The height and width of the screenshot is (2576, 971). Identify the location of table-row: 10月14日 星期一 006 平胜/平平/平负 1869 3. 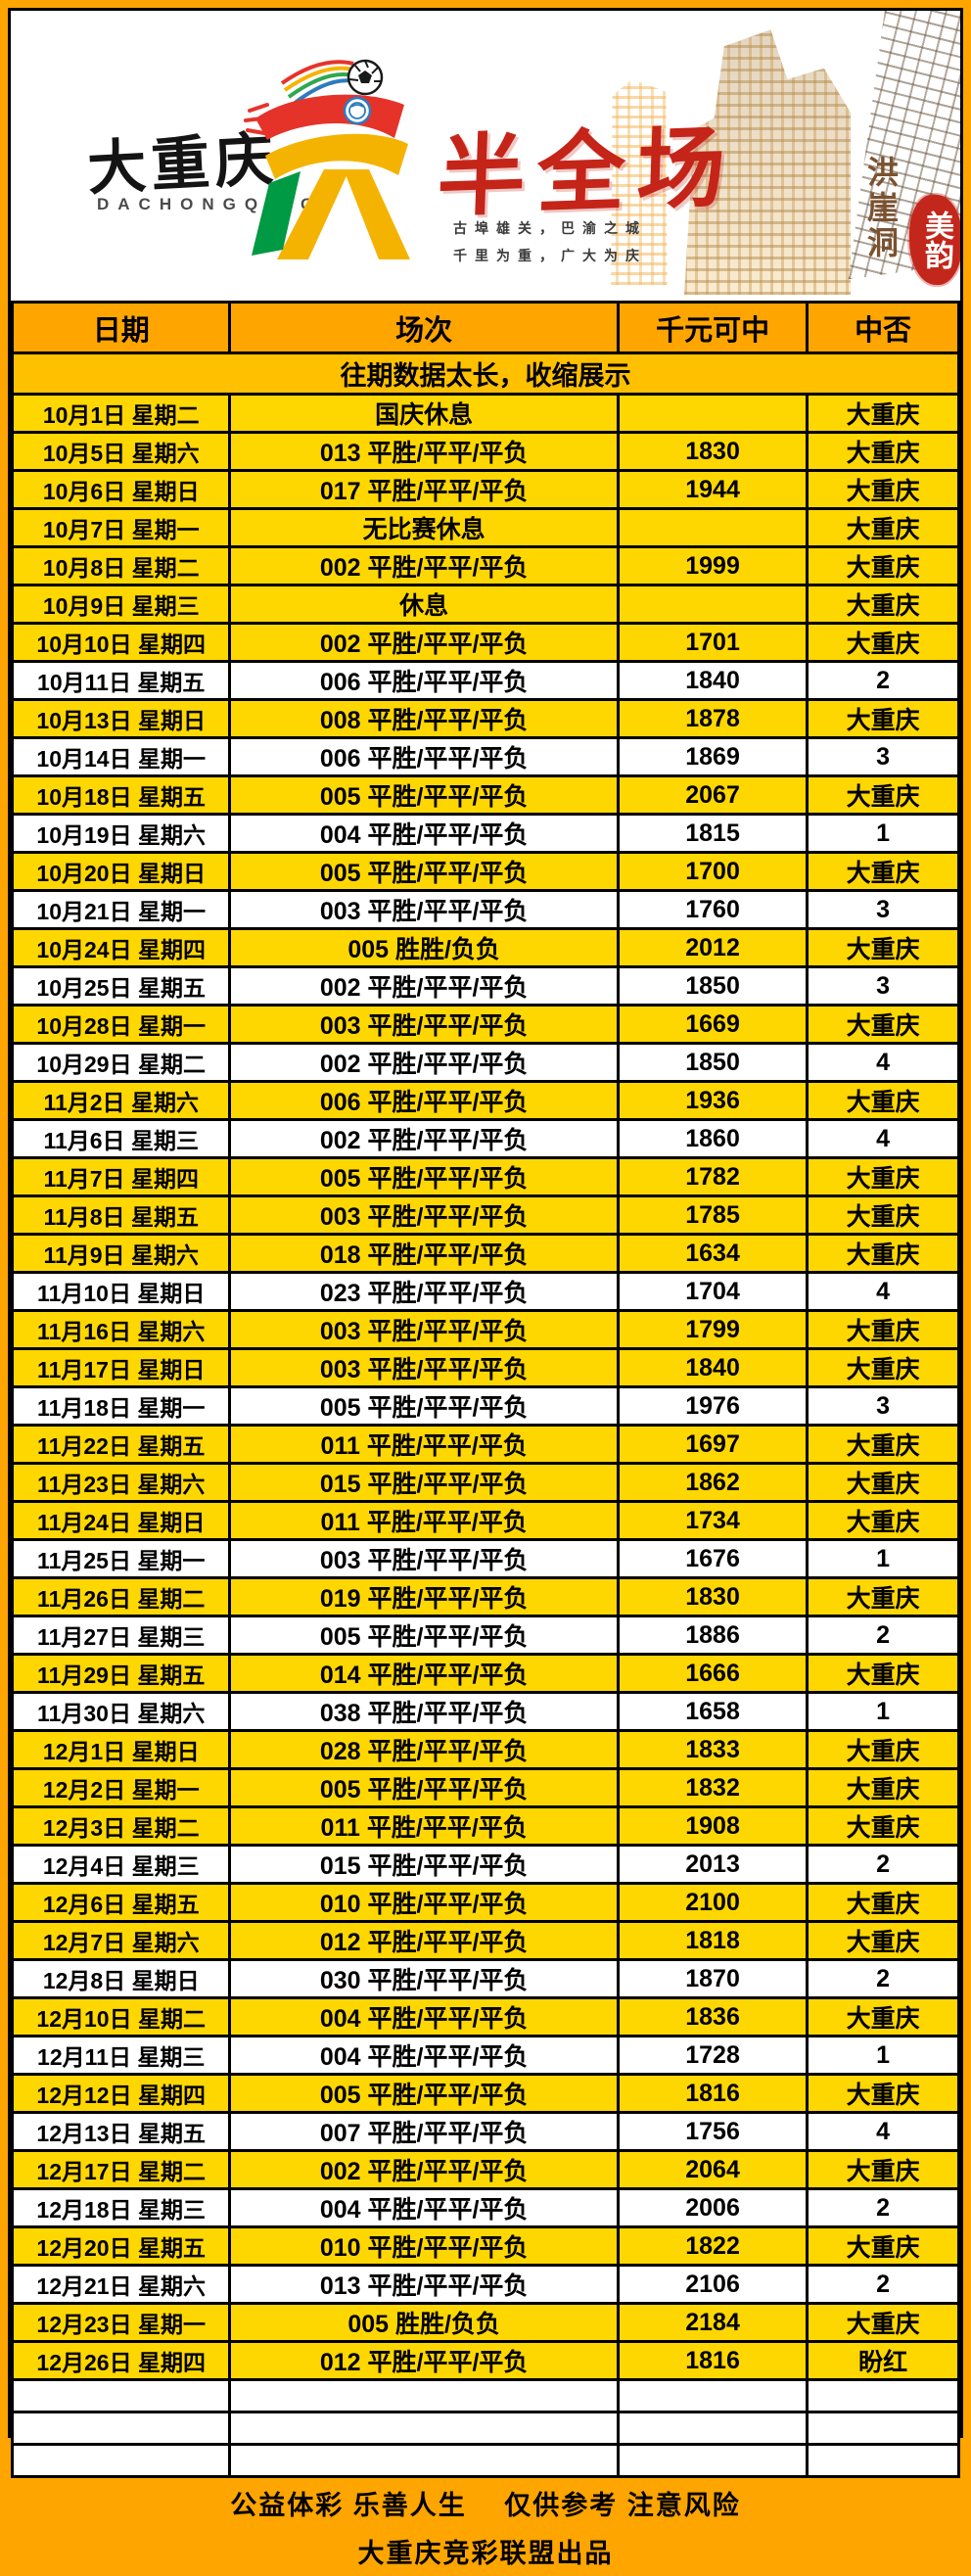
(485, 757).